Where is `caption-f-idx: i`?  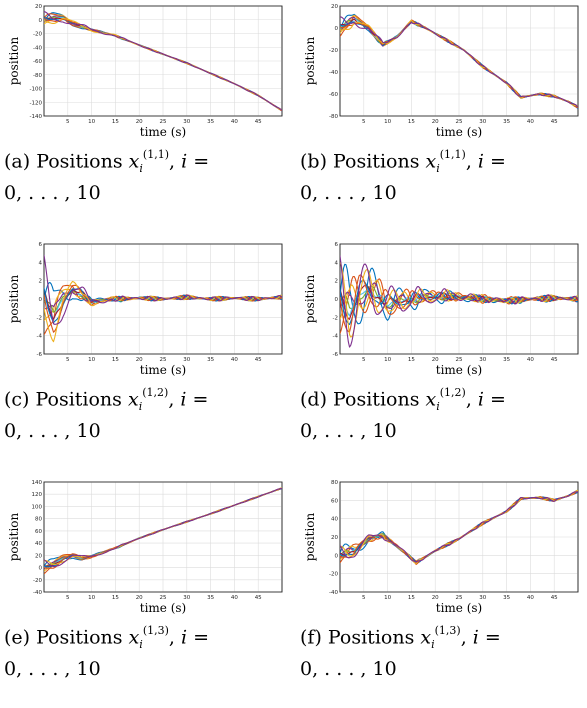 caption-f-idx: i is located at coordinates (475, 637).